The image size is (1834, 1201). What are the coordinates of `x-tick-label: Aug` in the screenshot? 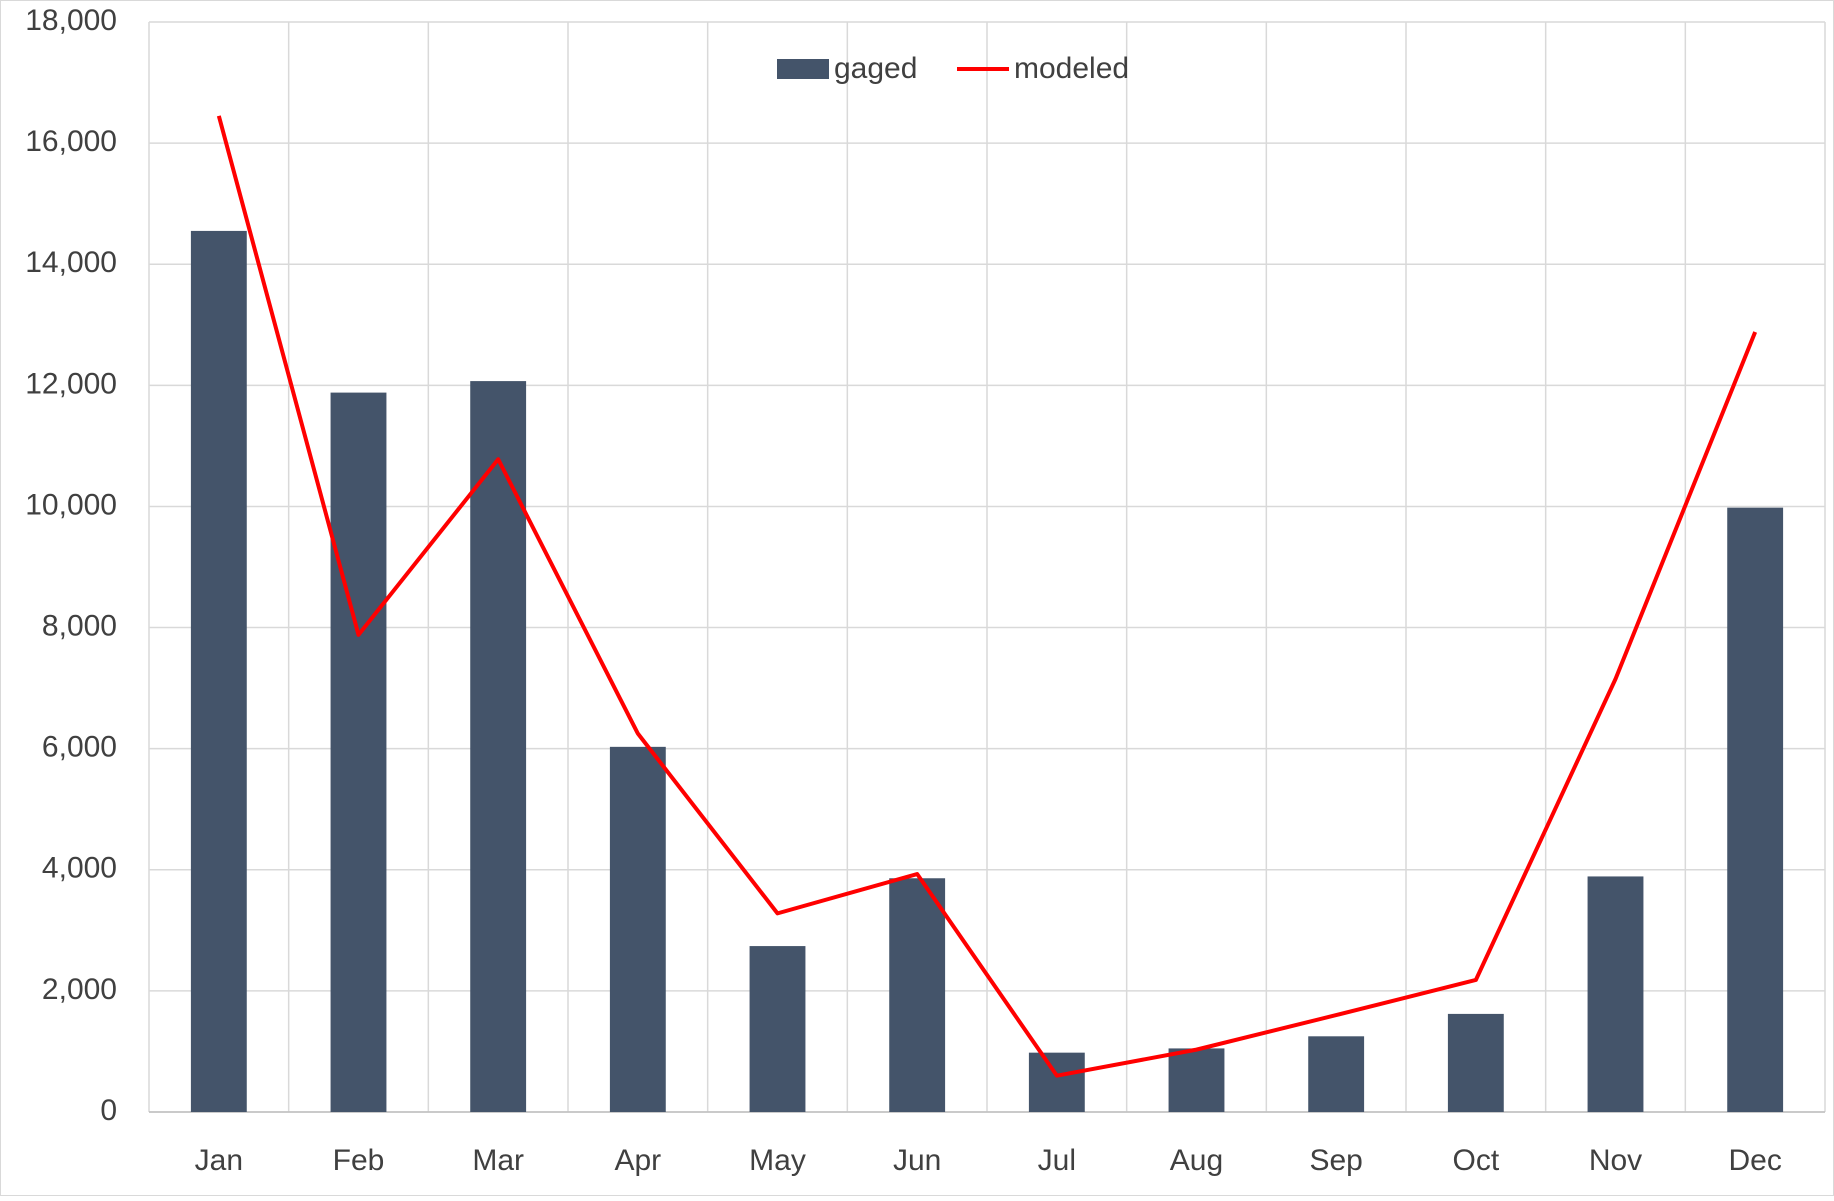 It's located at (1196, 1160).